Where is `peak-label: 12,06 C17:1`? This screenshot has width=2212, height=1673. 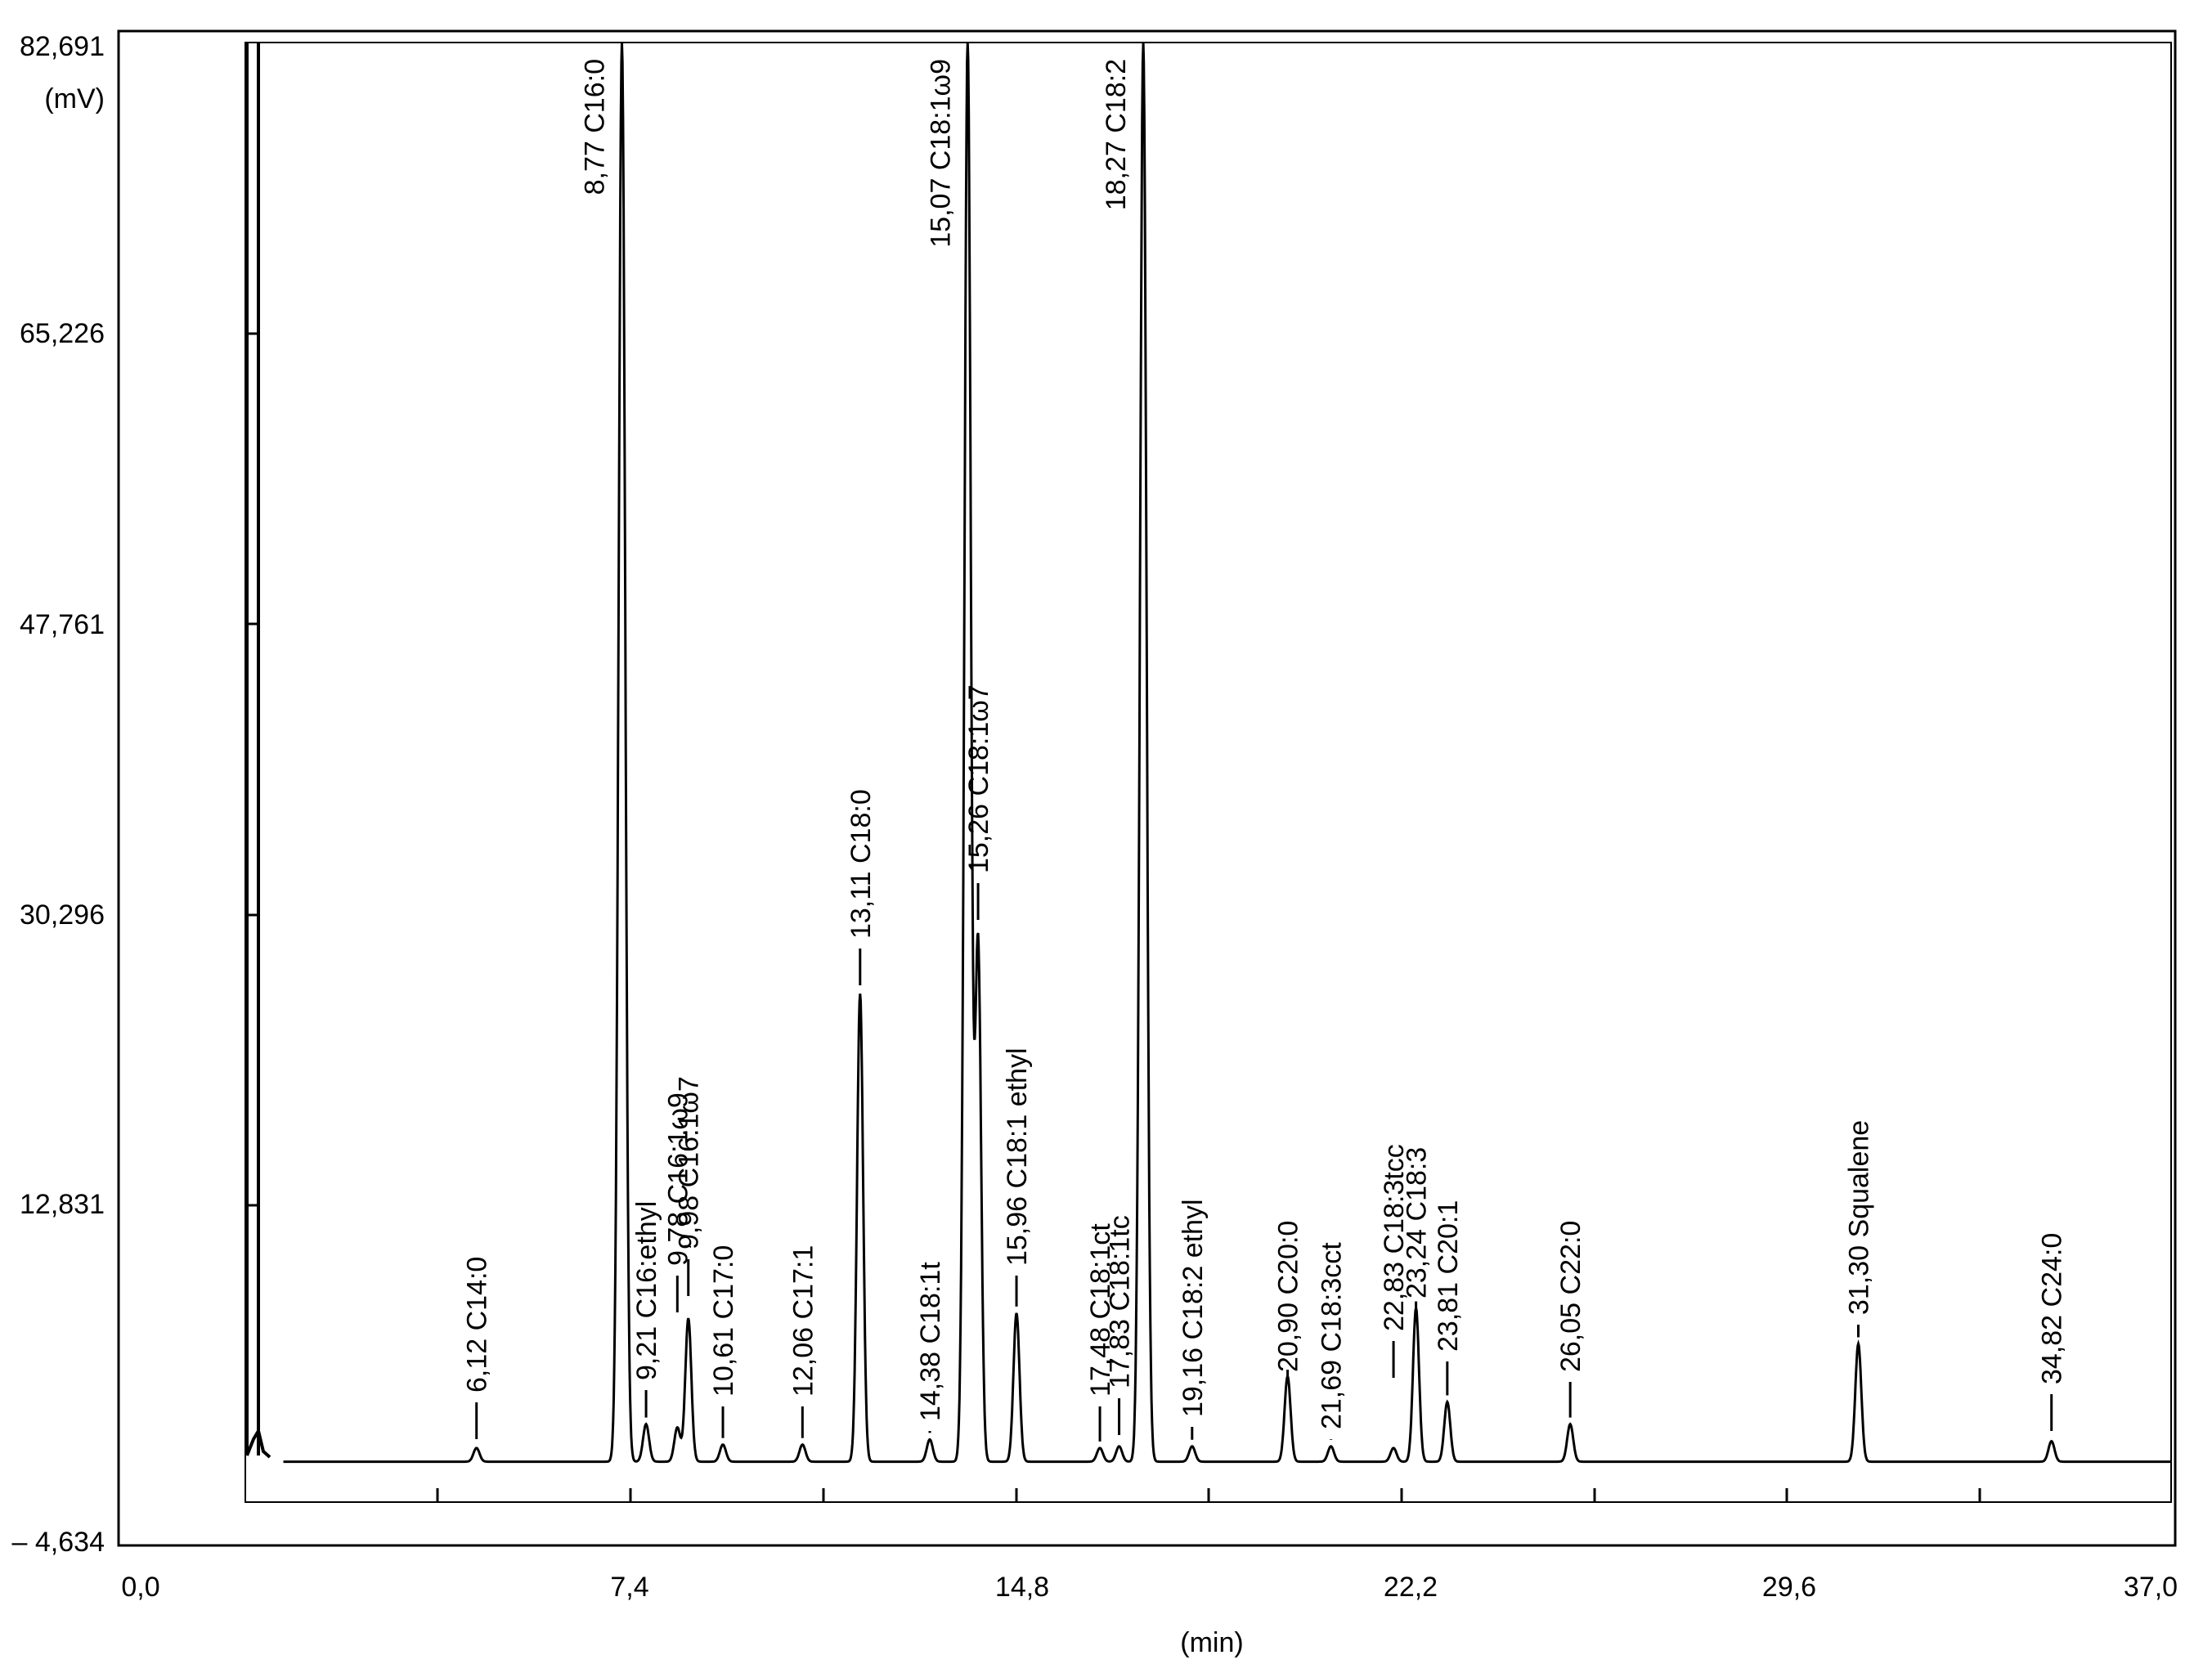
peak-label: 12,06 C17:1 is located at coordinates (803, 1321).